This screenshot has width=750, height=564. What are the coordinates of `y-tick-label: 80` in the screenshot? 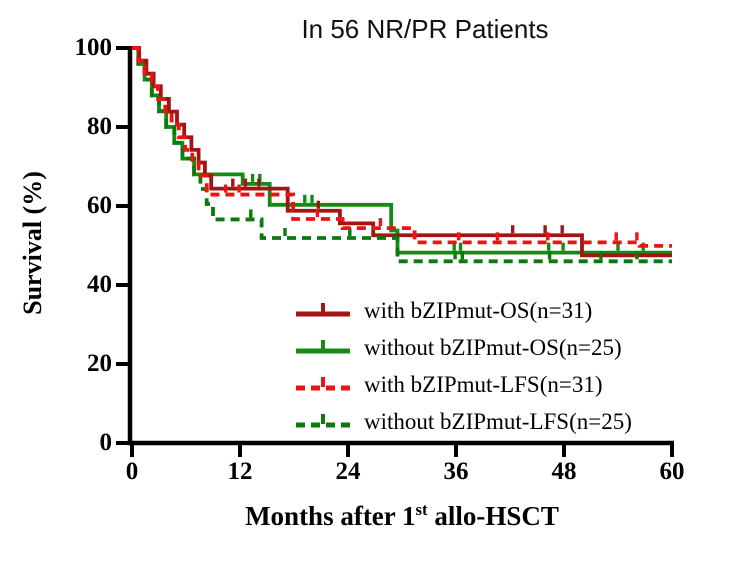 It's located at (99, 126).